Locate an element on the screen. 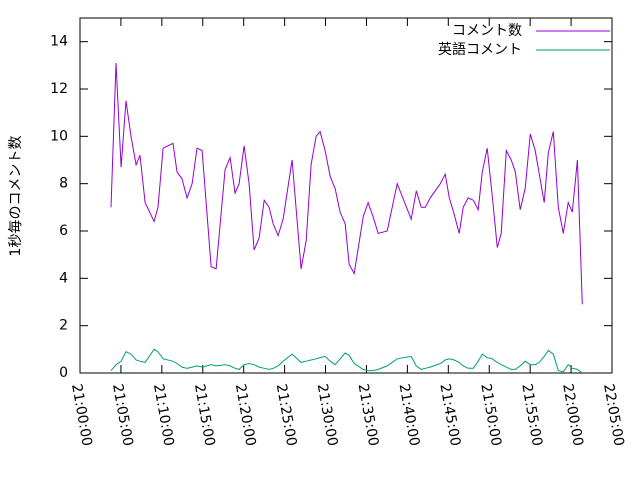 This screenshot has height=480, width=640. x-tick-label: 21:25:00 is located at coordinates (286, 415).